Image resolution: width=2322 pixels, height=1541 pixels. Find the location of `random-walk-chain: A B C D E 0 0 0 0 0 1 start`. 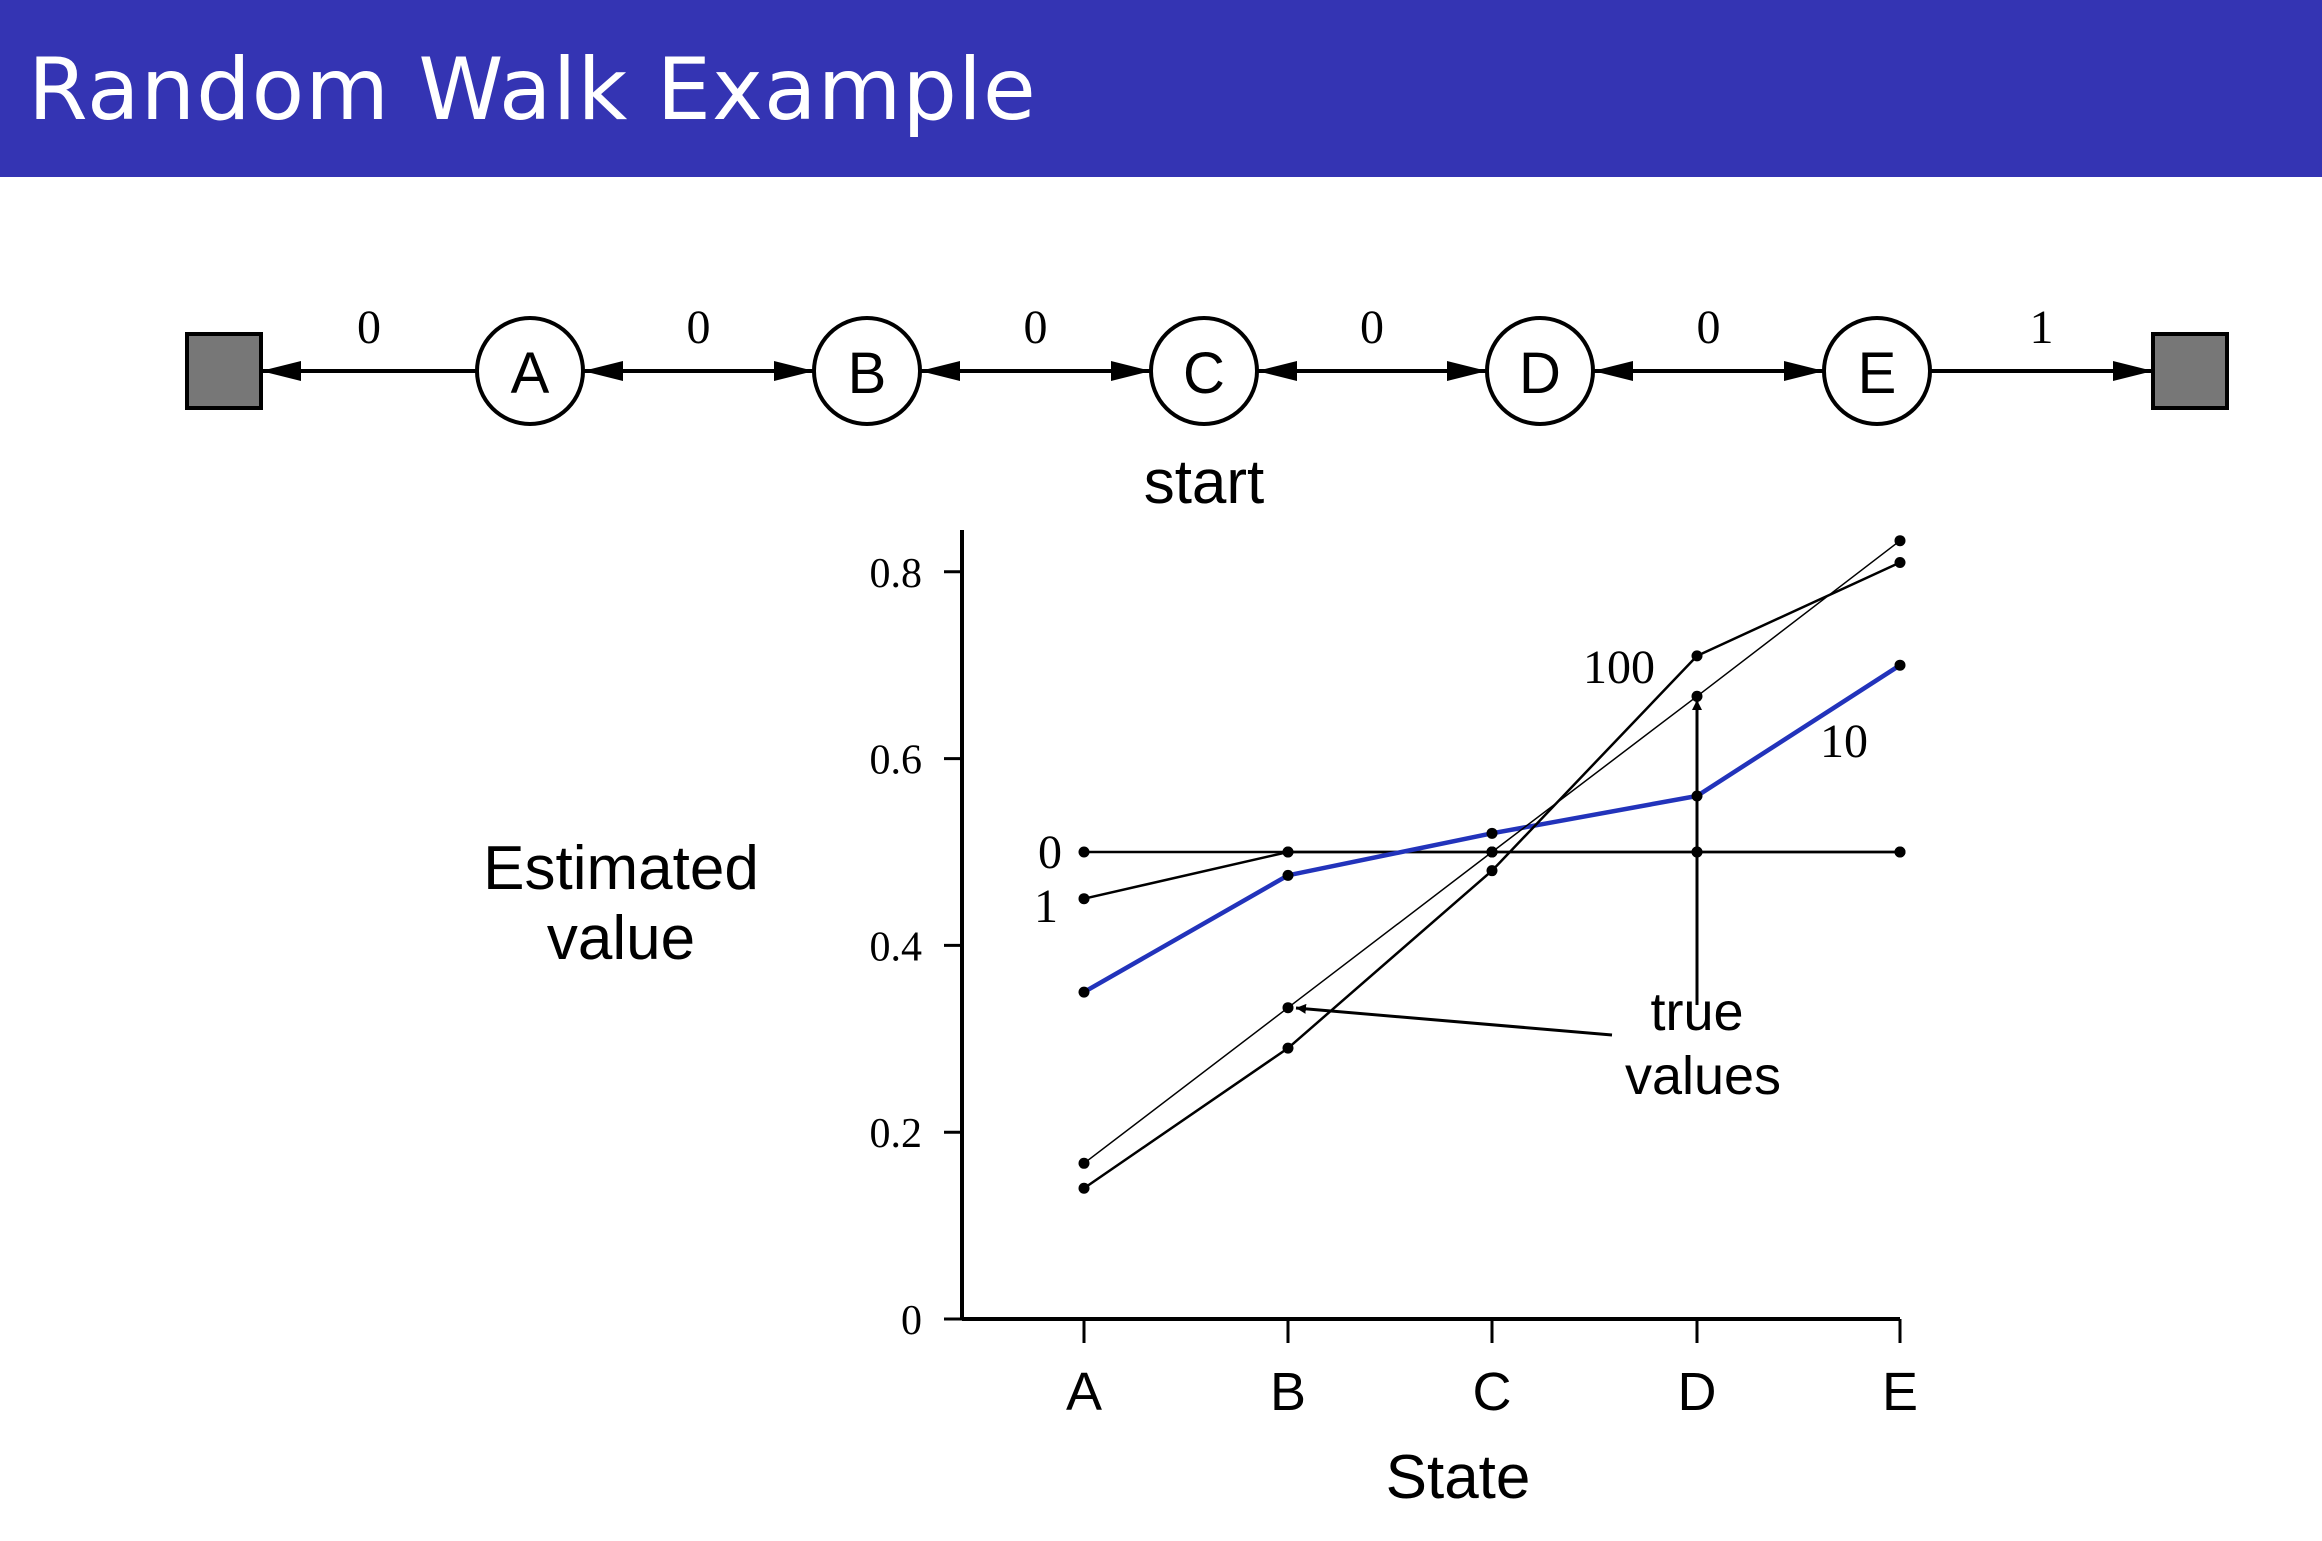

random-walk-chain: A B C D E 0 0 0 0 0 1 start is located at coordinates (1207, 409).